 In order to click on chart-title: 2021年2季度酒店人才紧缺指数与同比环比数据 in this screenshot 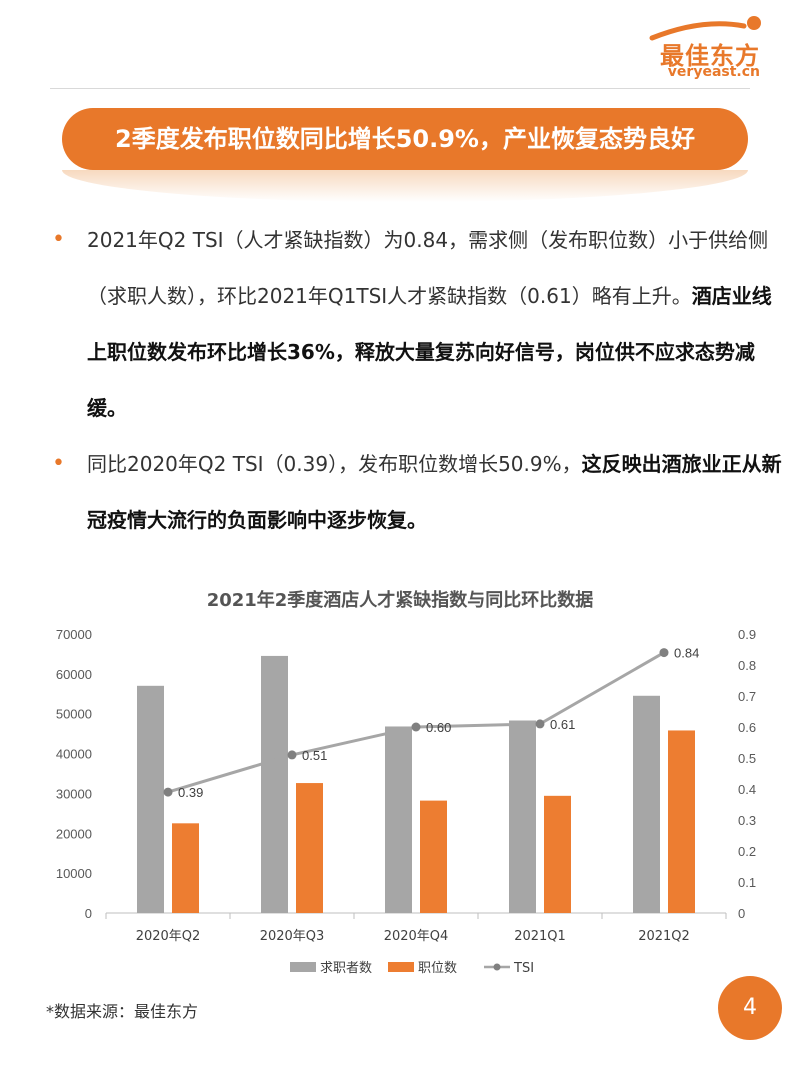, I will do `click(400, 600)`.